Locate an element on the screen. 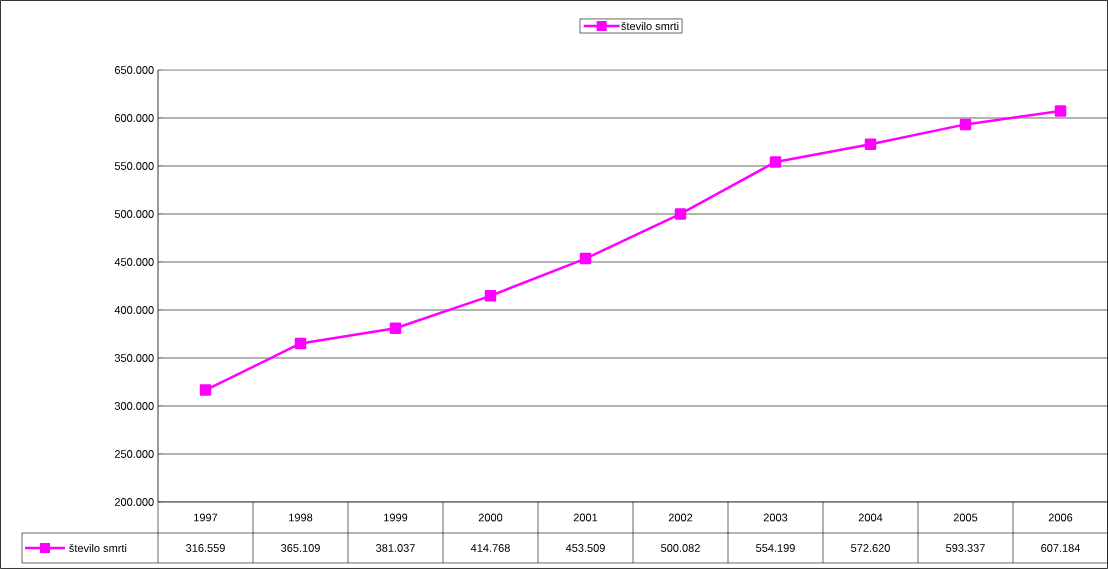 Image resolution: width=1108 pixels, height=569 pixels. y-tick-label: 250.000 is located at coordinates (134, 454).